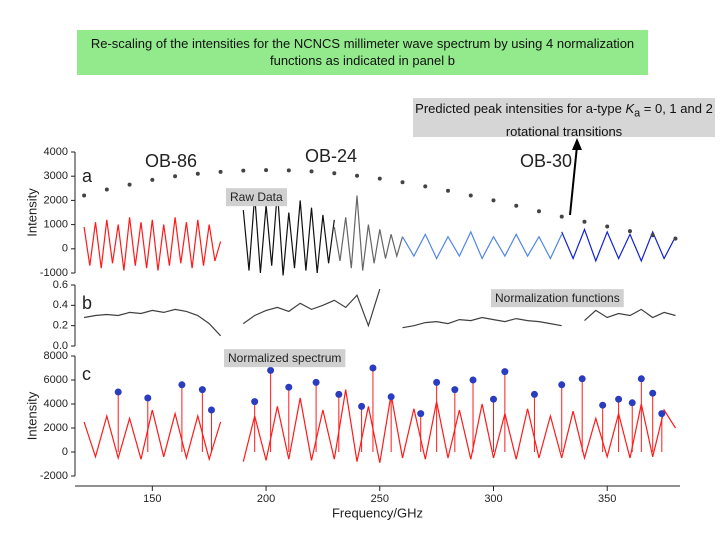 This screenshot has width=720, height=540. Describe the element at coordinates (171, 161) in the screenshot. I see `panel-label: OB-86` at that location.